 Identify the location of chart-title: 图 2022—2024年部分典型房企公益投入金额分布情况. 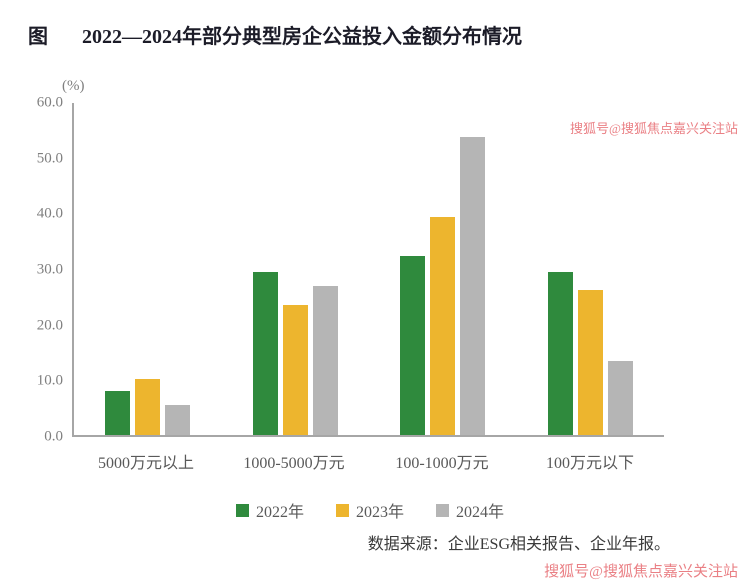
(275, 34).